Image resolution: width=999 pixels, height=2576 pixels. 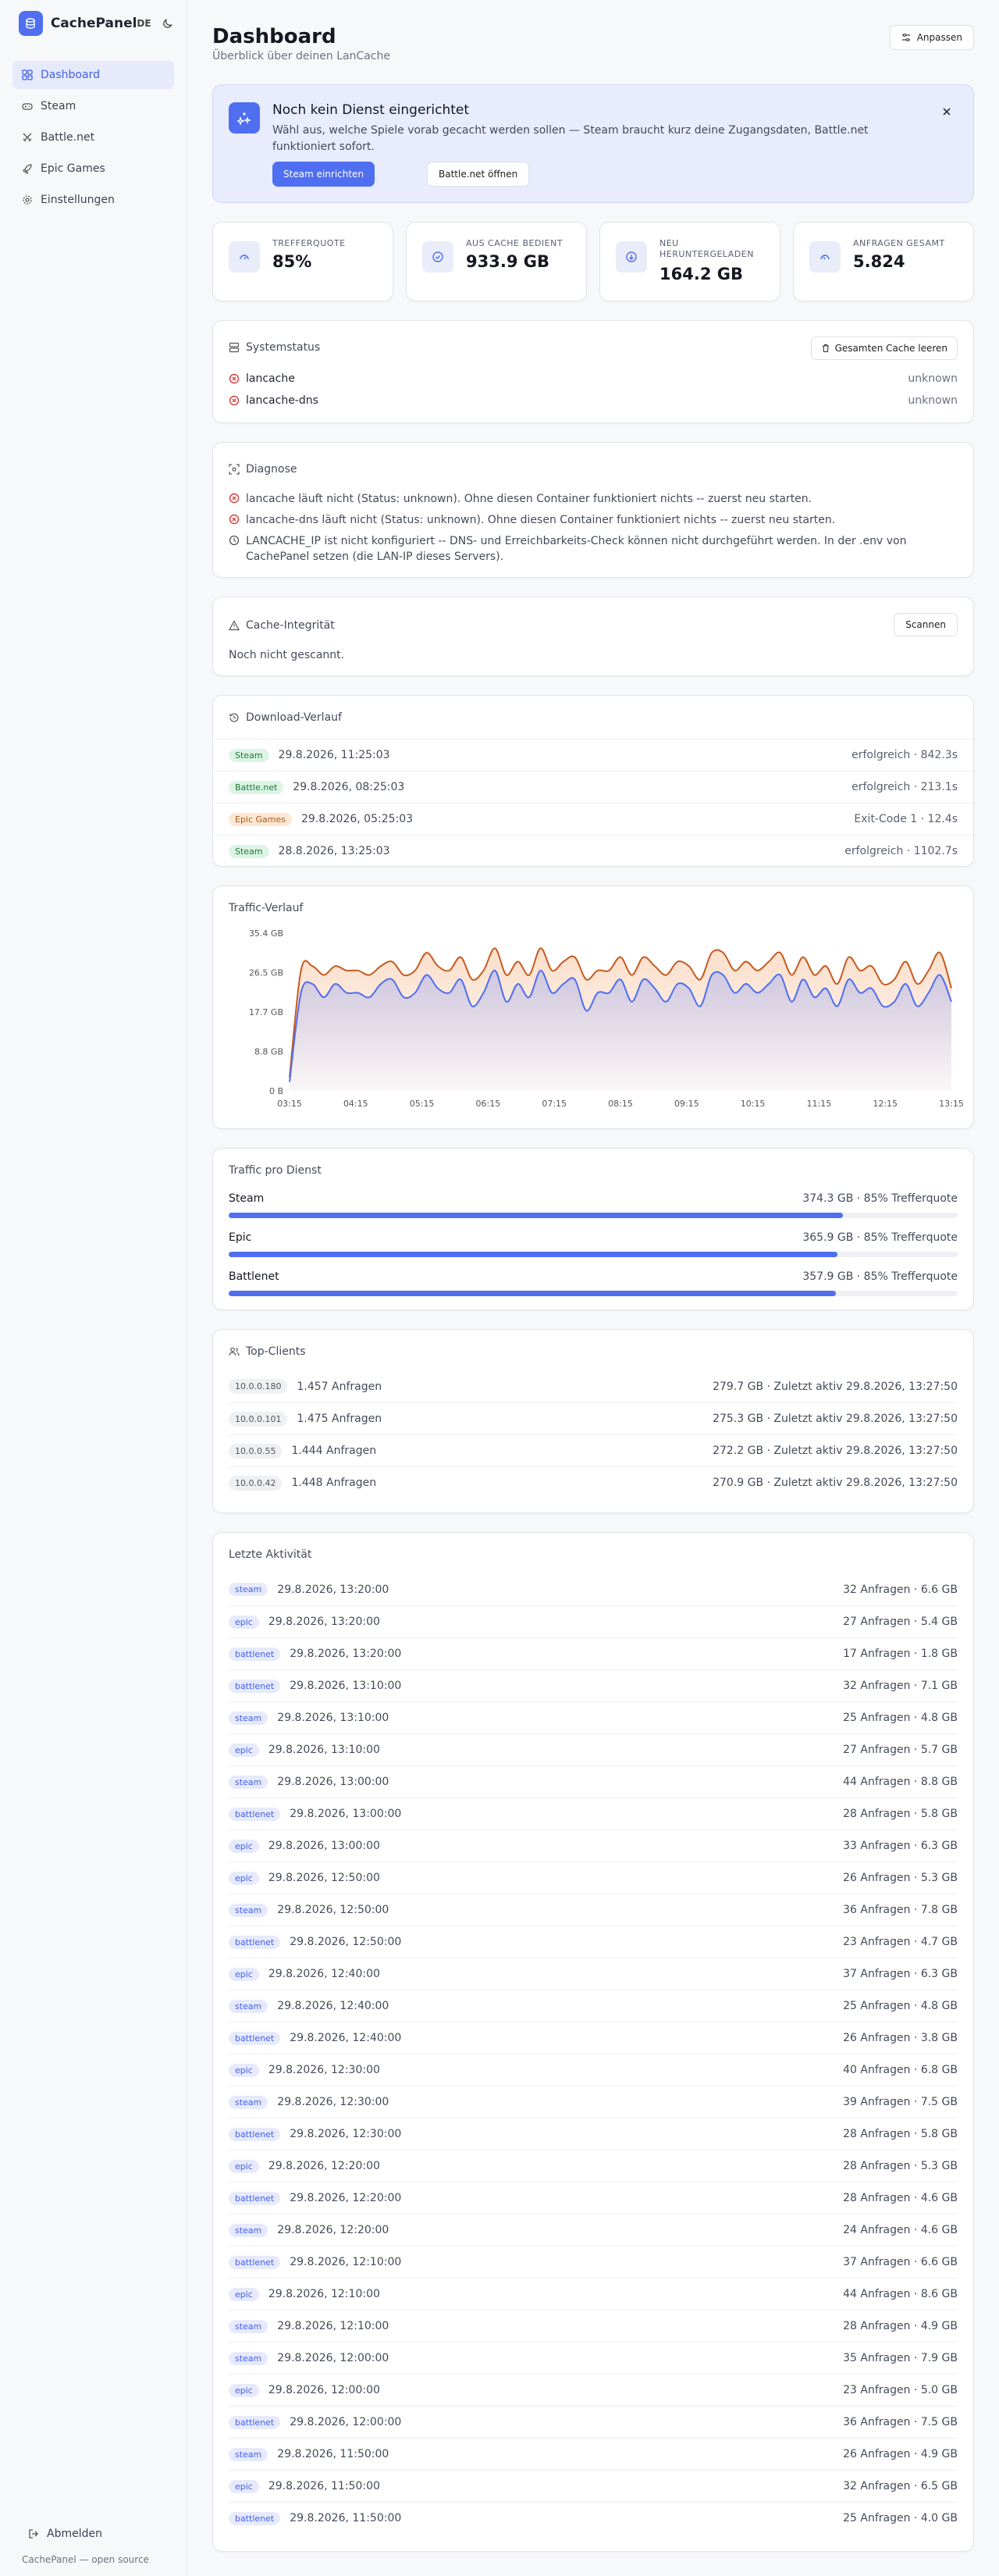 I want to click on sidebar-item-settings: Einstellungen, so click(x=93, y=200).